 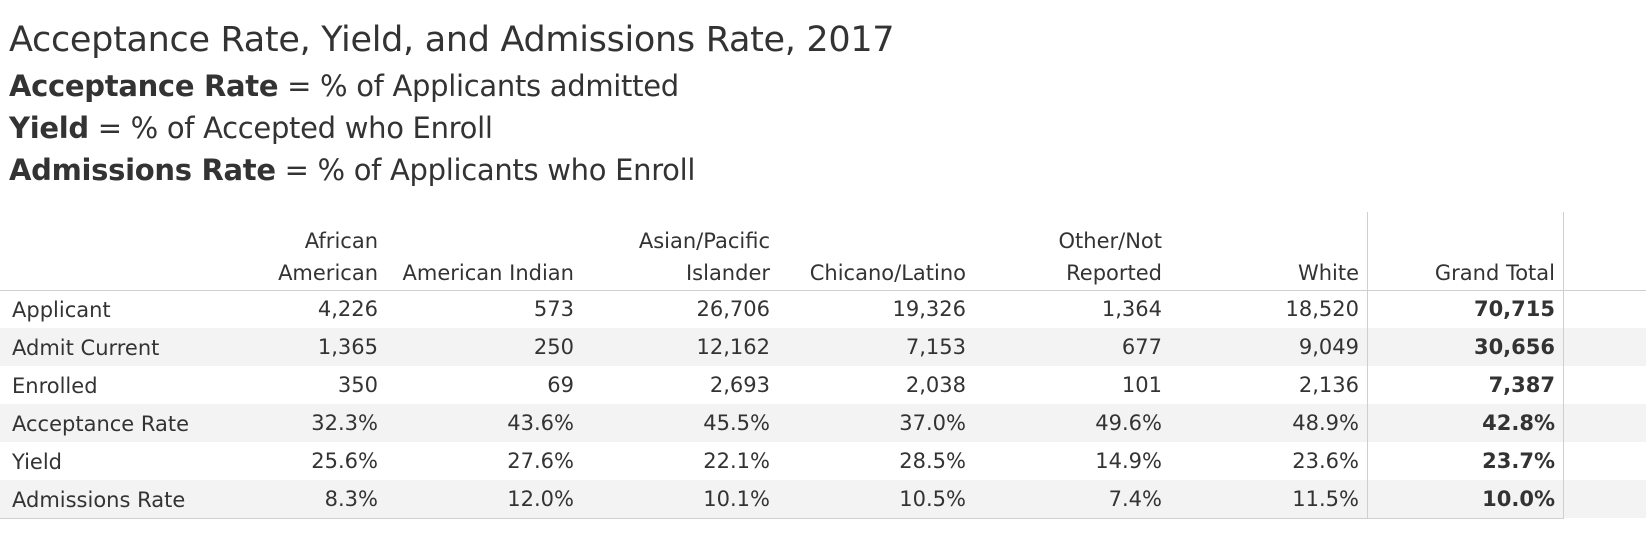 What do you see at coordinates (488, 273) in the screenshot?
I see `column-header: American Indian` at bounding box center [488, 273].